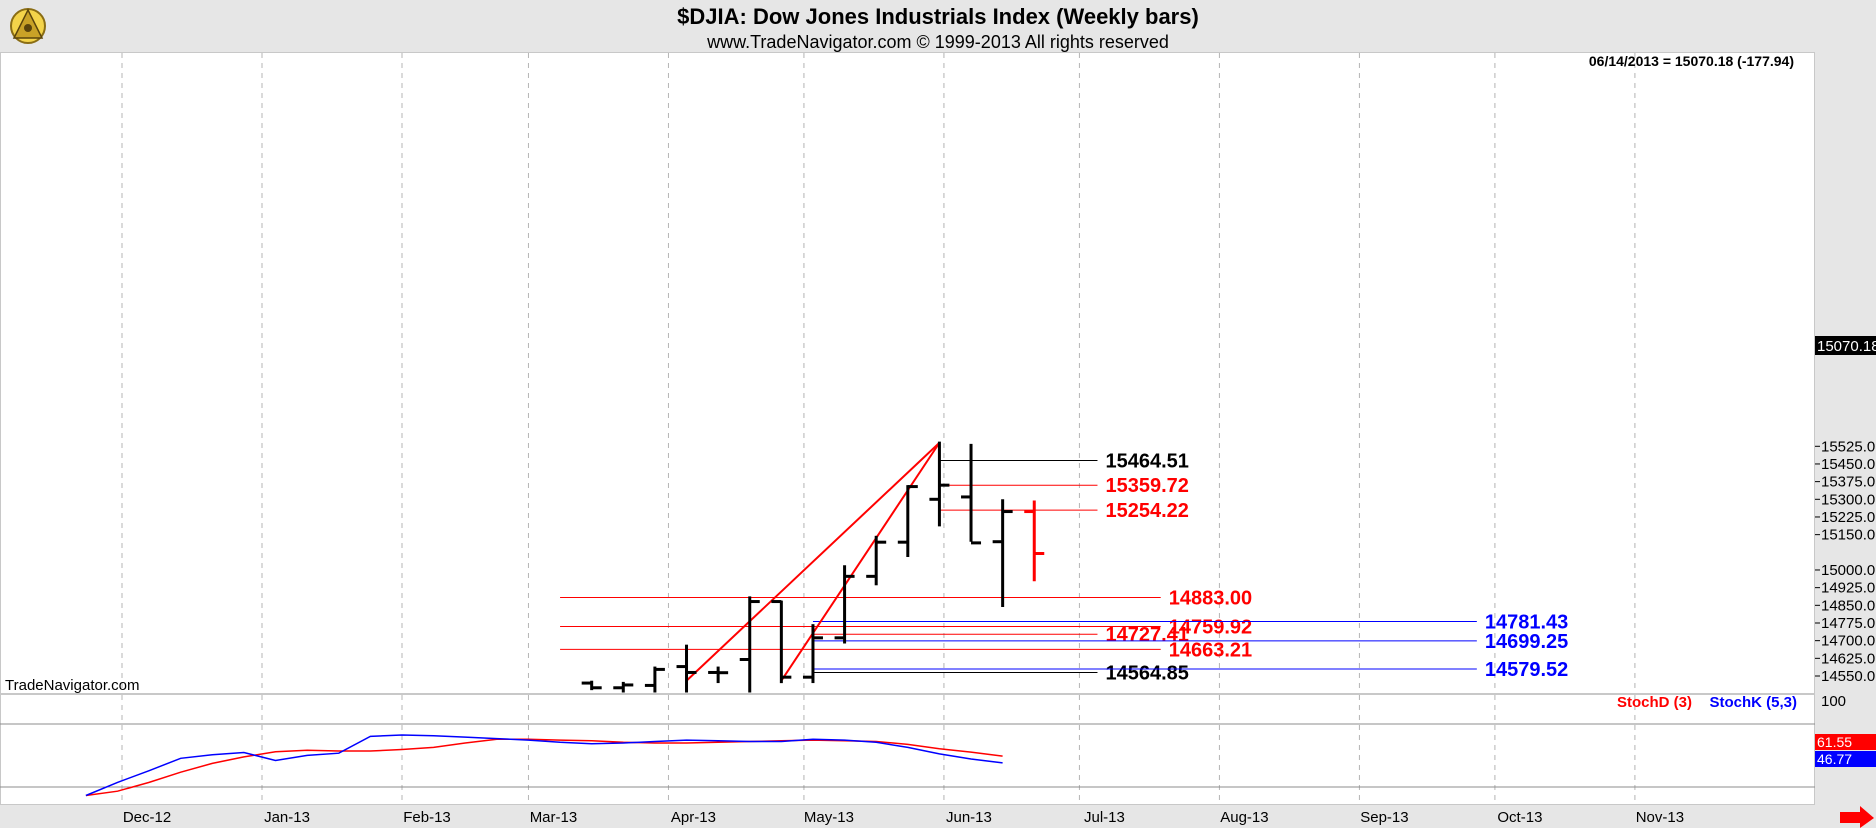 The height and width of the screenshot is (828, 1876). I want to click on y-tick-label: 14850.0, so click(1848, 605).